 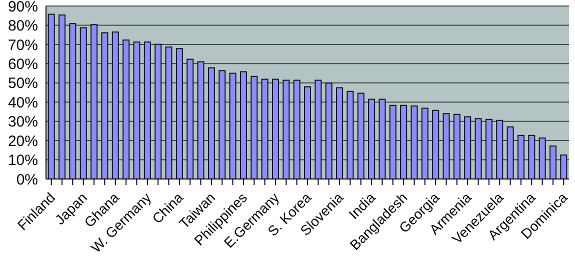 I want to click on y-tick-label: 60%, so click(x=23, y=64).